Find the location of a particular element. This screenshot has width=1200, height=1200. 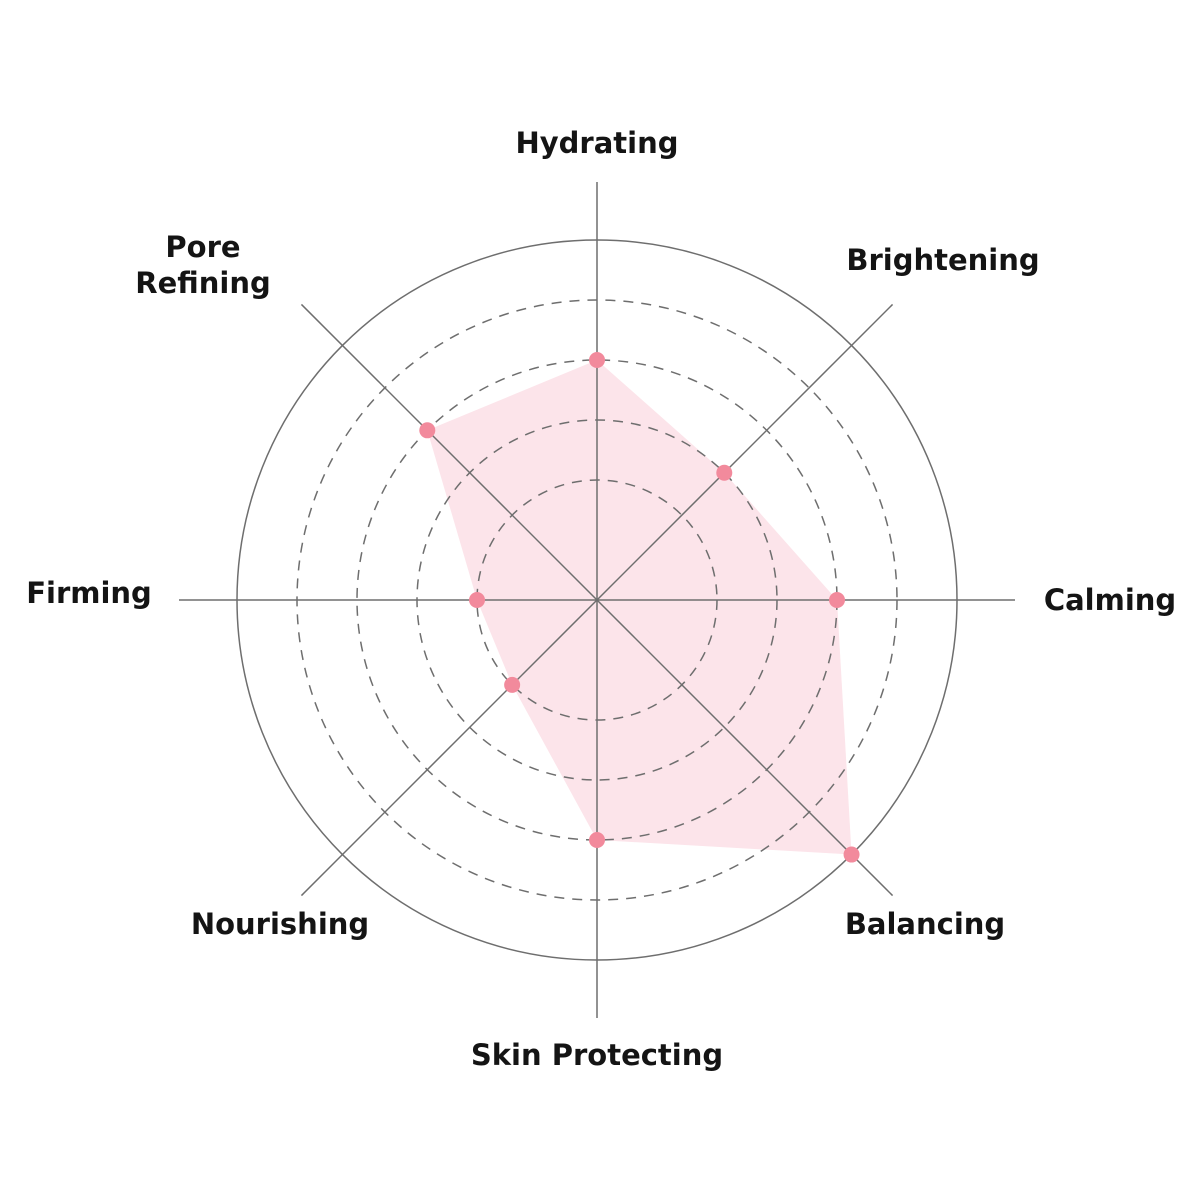

data-area is located at coordinates (639, 607).